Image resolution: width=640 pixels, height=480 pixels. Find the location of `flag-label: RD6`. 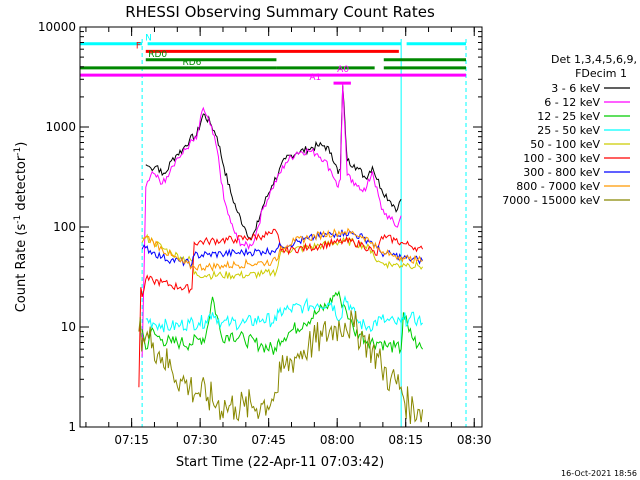

flag-label: RD6 is located at coordinates (191, 63).